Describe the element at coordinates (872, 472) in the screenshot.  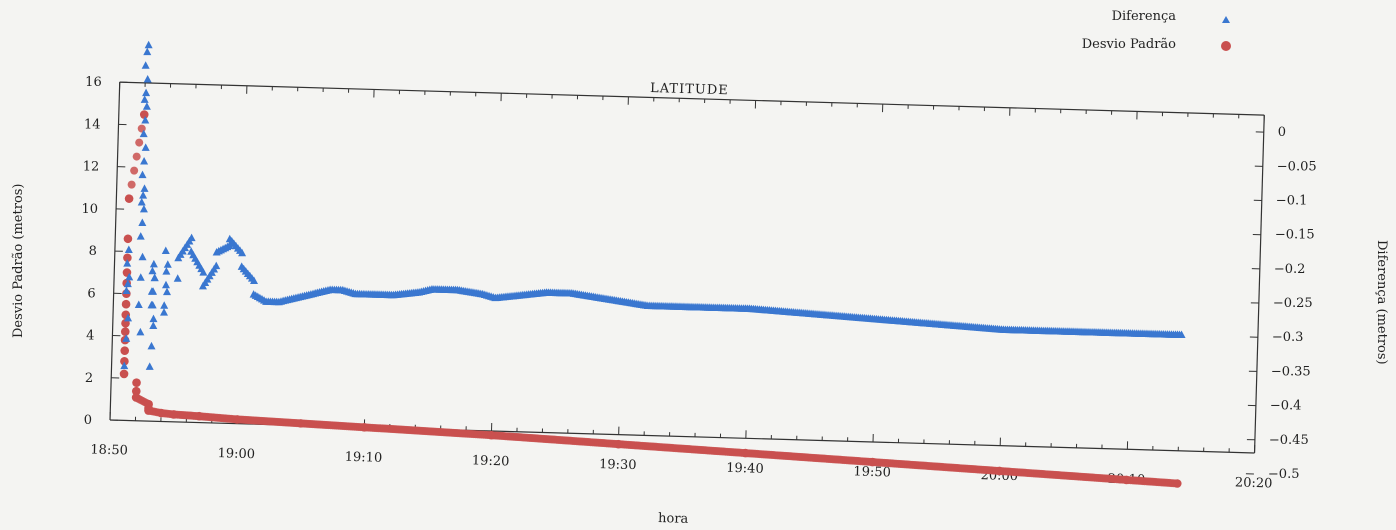
I see `x-tick-label: 19:50` at that location.